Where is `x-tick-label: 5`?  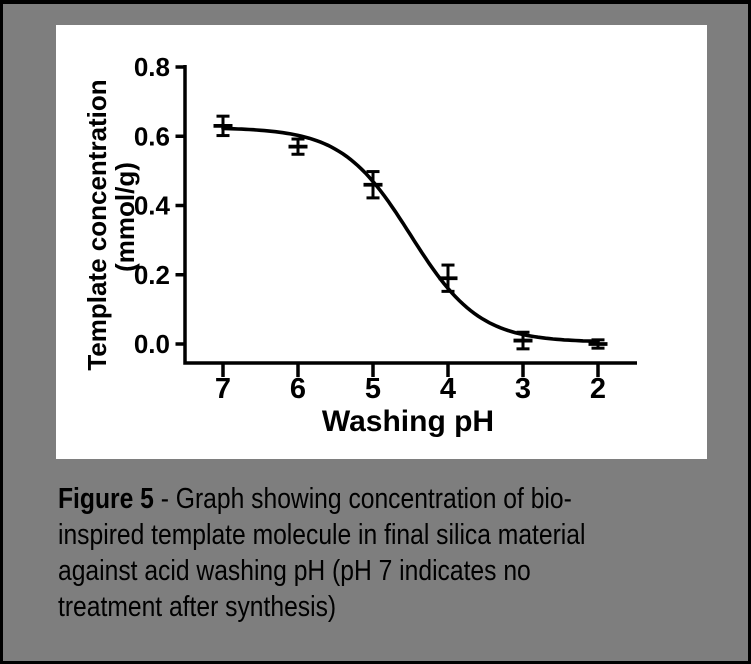 x-tick-label: 5 is located at coordinates (373, 389).